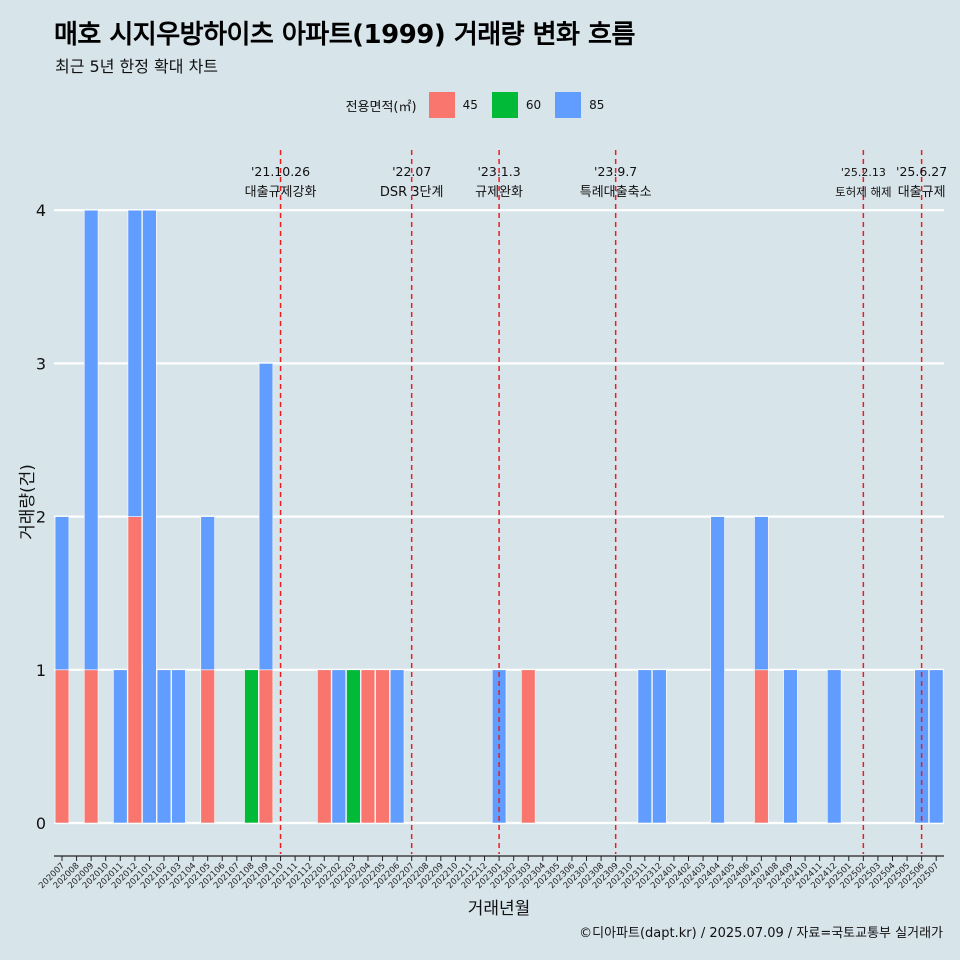  What do you see at coordinates (519, 105) in the screenshot?
I see `legend-item-60: 60` at bounding box center [519, 105].